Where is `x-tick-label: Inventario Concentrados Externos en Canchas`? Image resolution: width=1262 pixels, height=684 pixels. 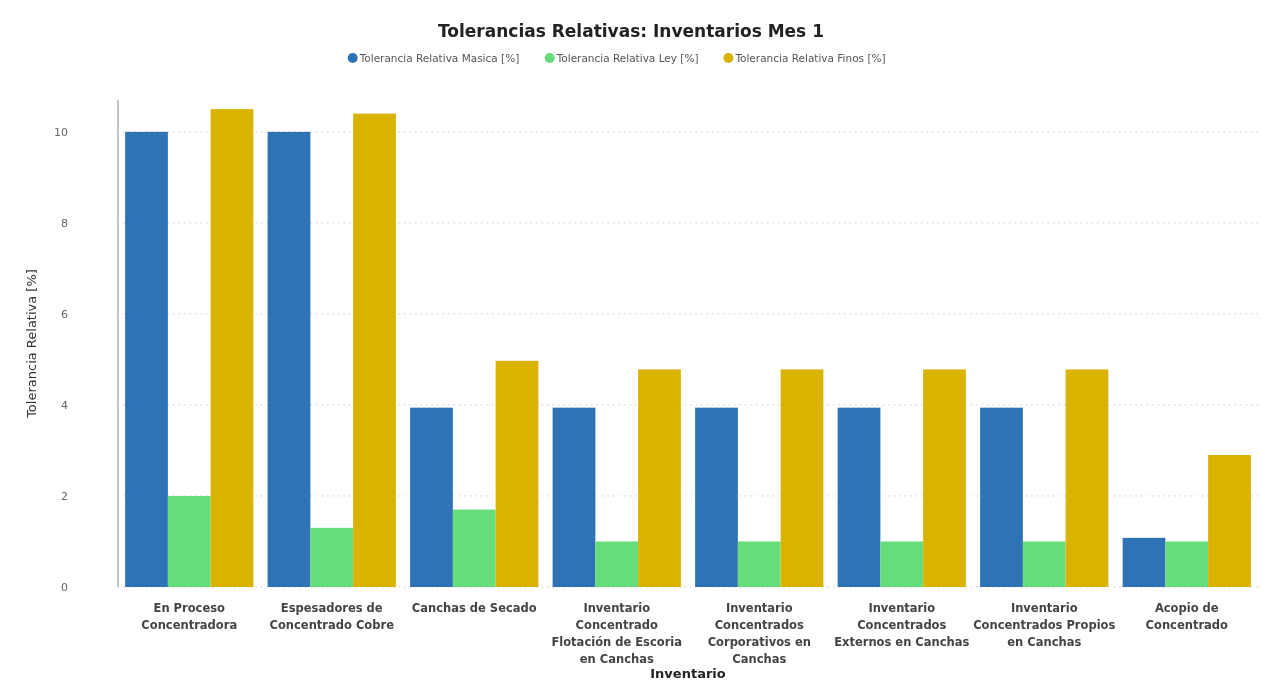
x-tick-label: Inventario Concentrados Externos en Canchas is located at coordinates (902, 625).